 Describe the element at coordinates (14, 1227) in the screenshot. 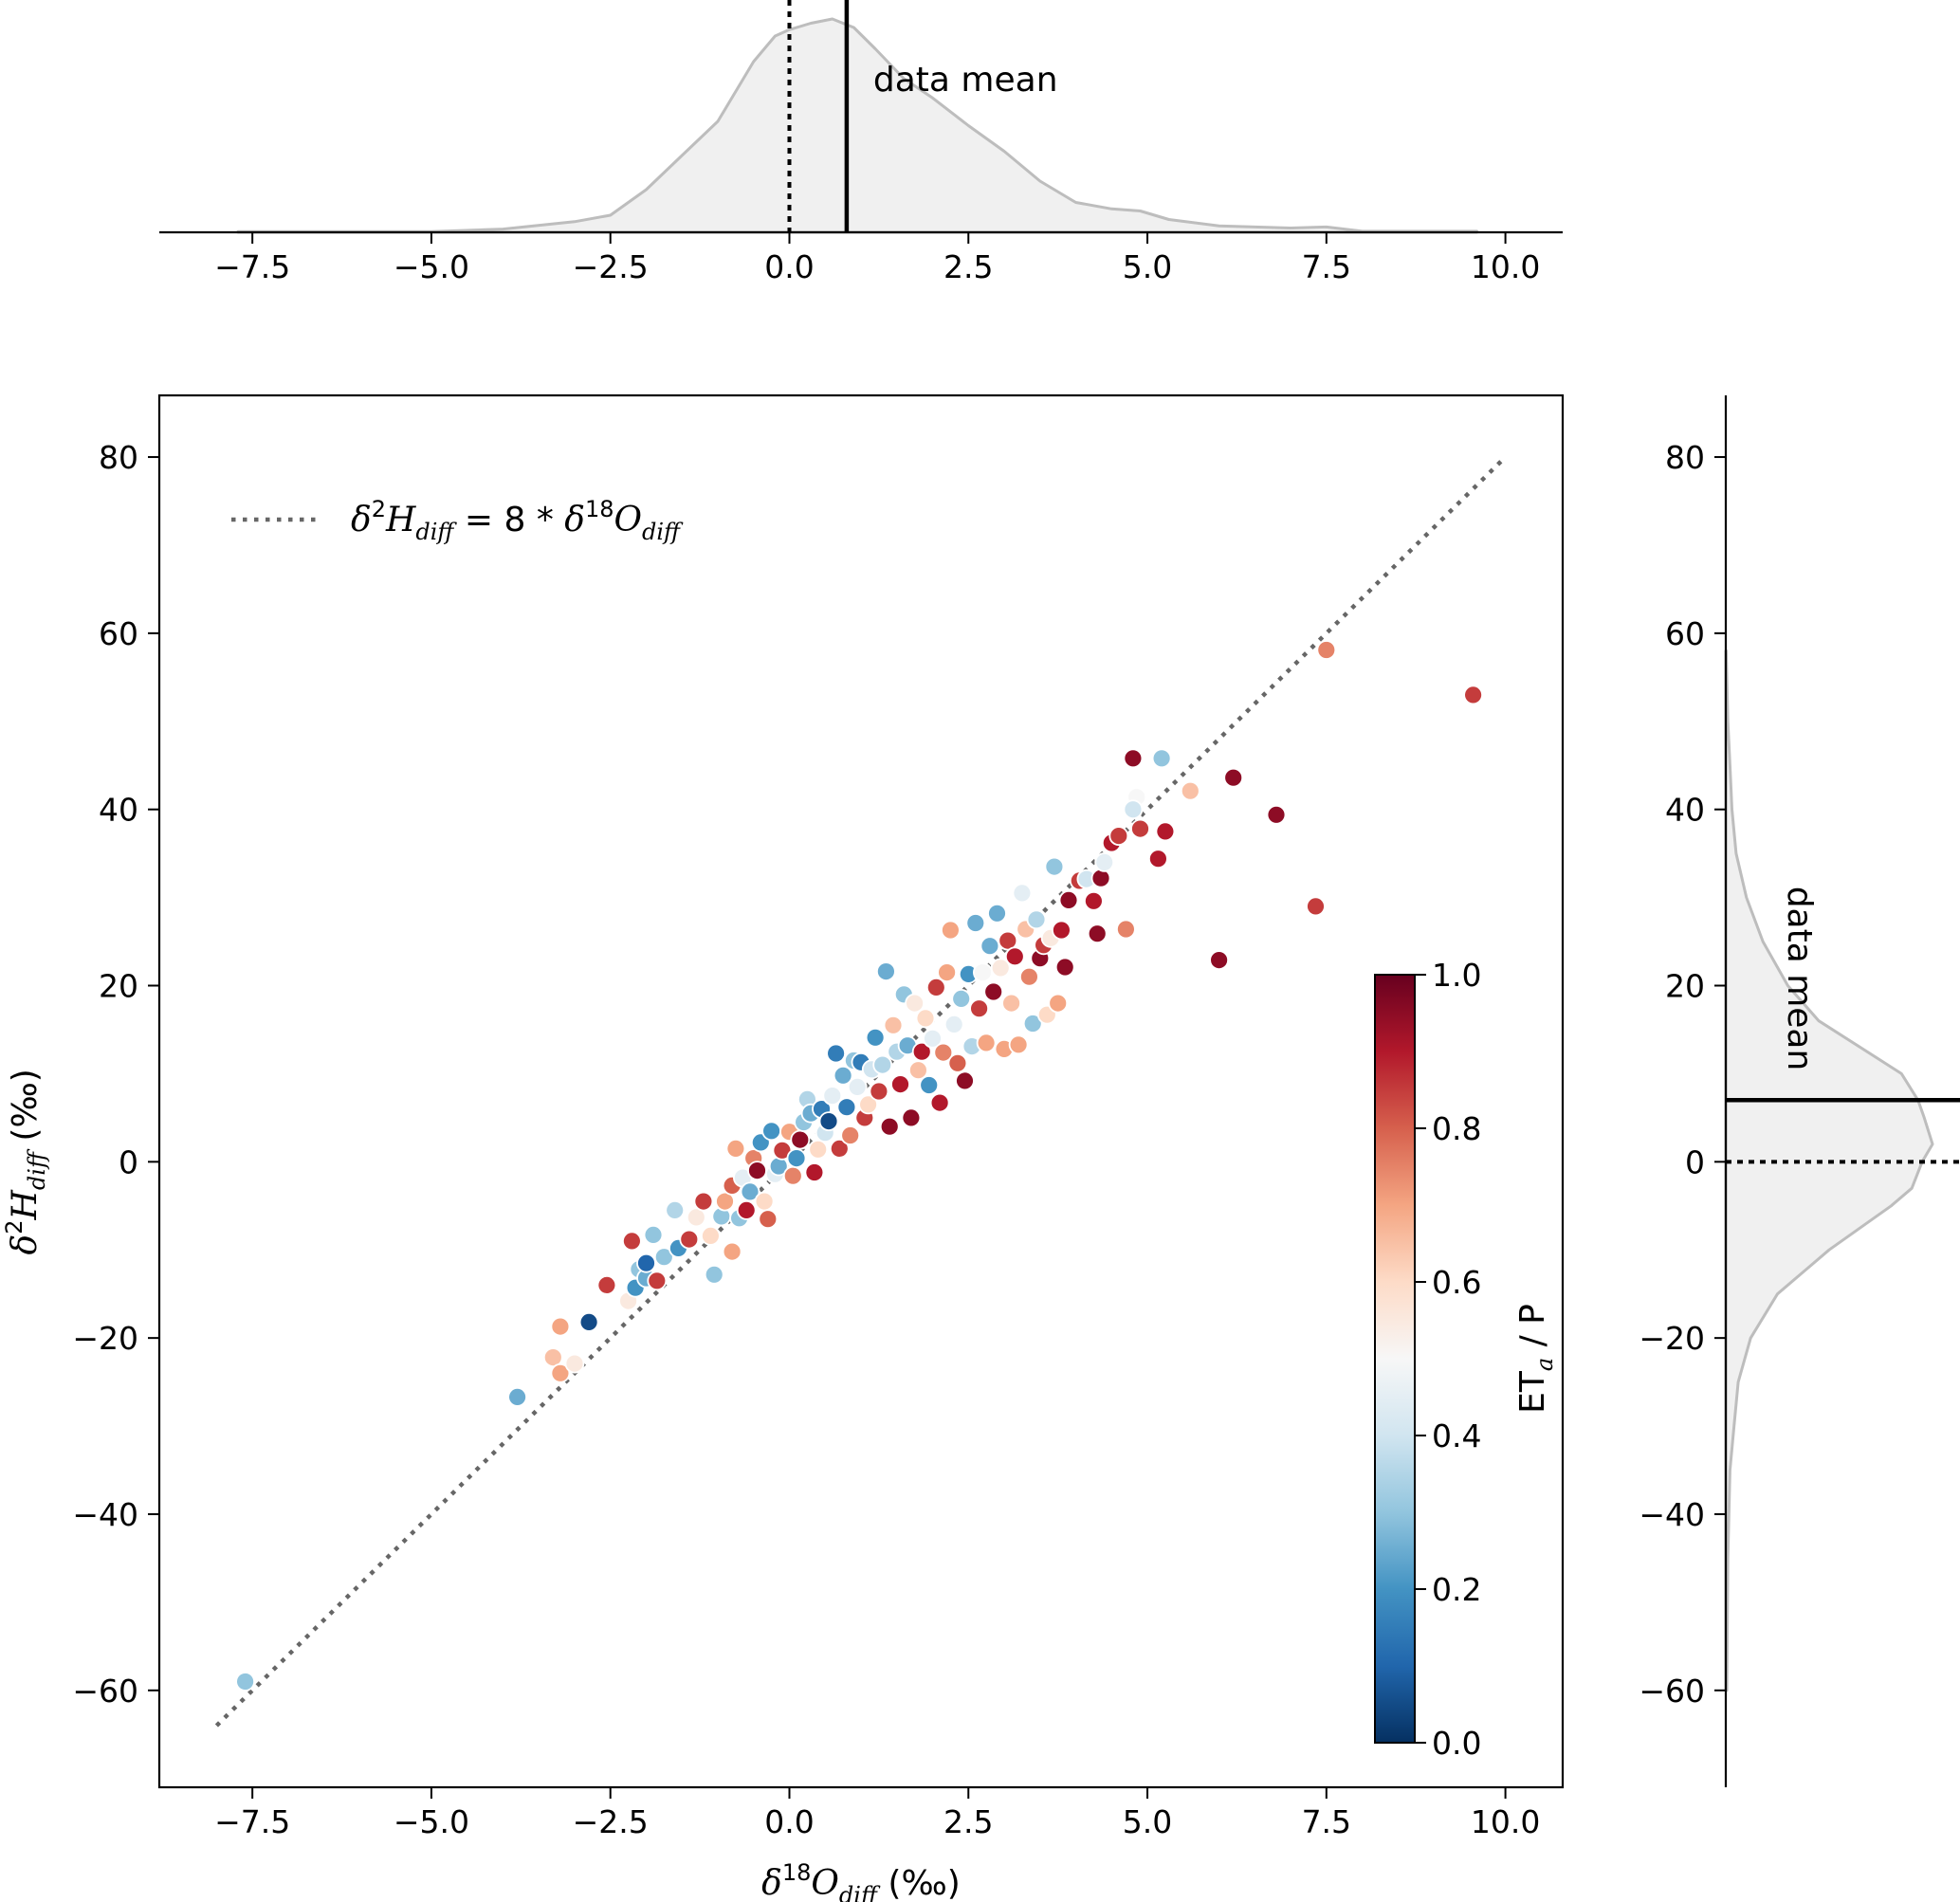

I see `y-label-sup: 2` at that location.